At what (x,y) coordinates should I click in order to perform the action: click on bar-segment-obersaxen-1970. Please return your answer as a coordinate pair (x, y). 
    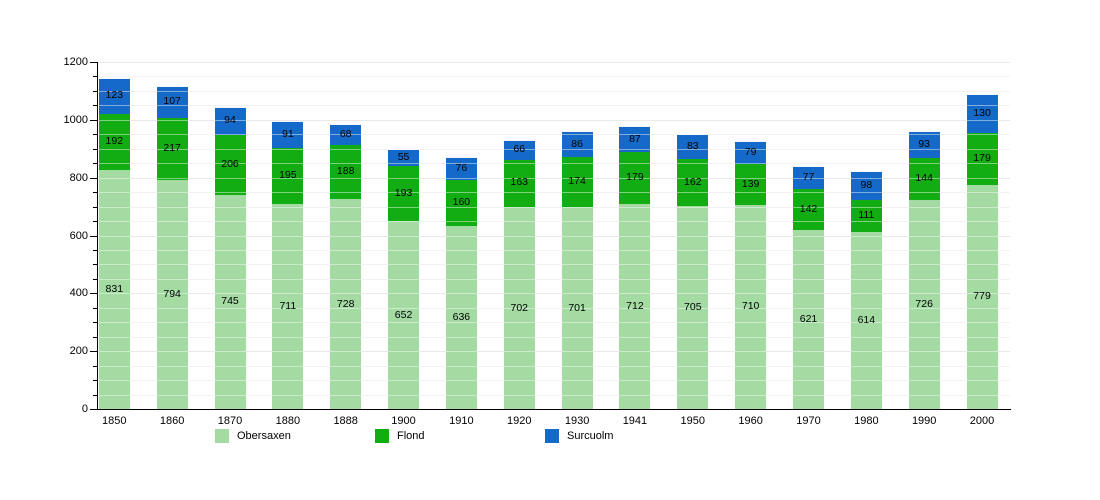
    Looking at the image, I should click on (808, 319).